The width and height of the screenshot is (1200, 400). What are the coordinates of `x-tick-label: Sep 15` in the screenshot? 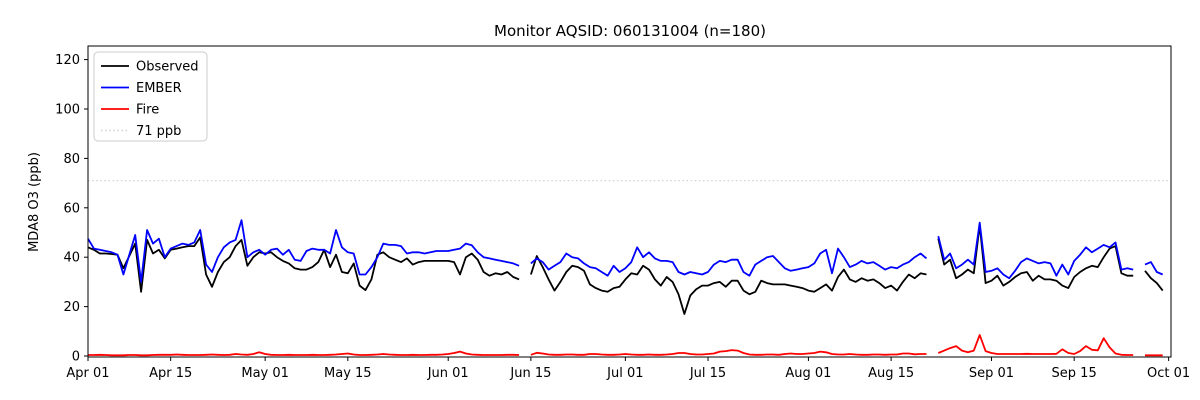 It's located at (1074, 373).